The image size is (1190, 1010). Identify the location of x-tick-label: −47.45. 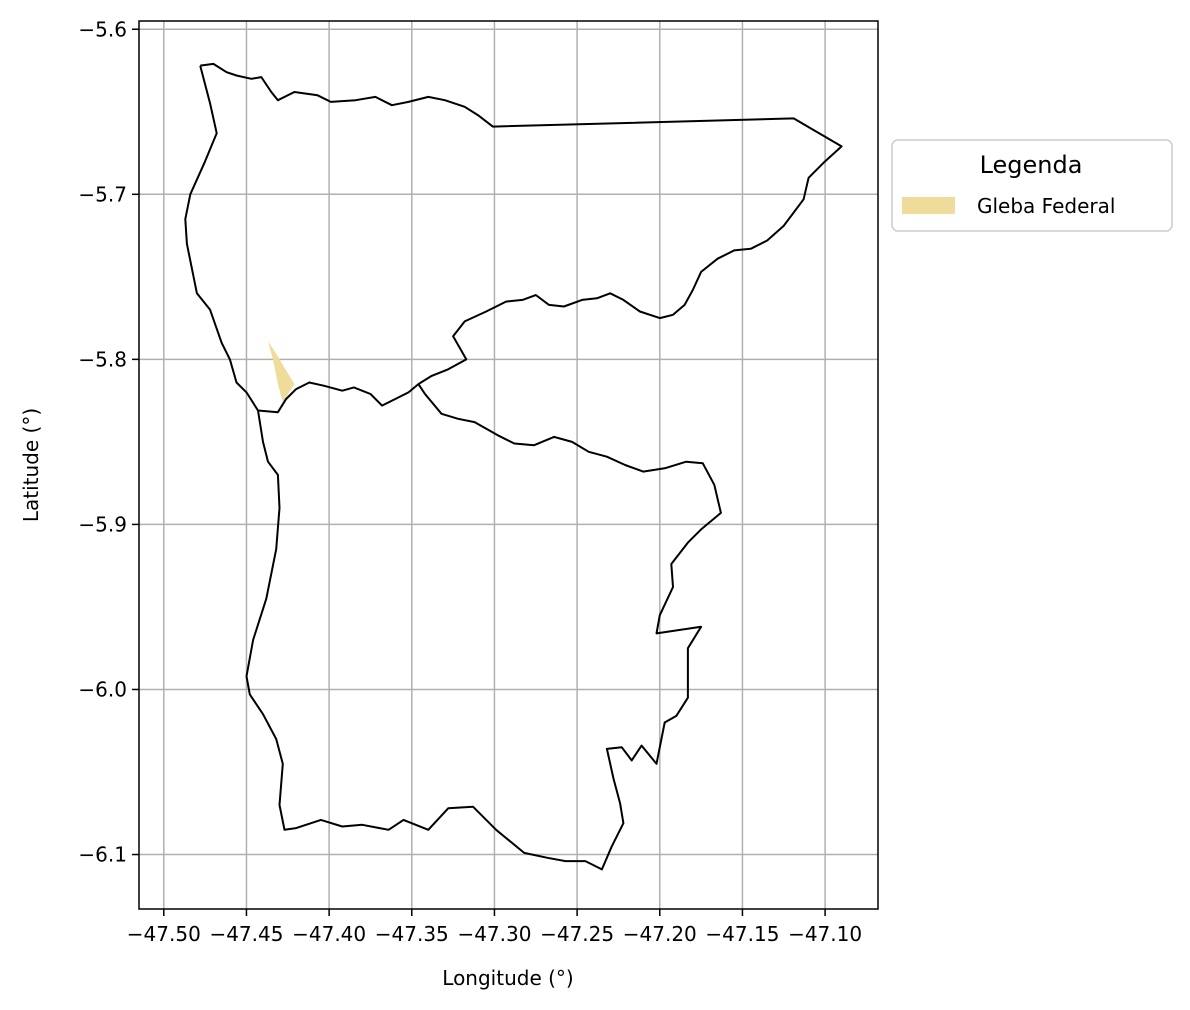
(246, 934).